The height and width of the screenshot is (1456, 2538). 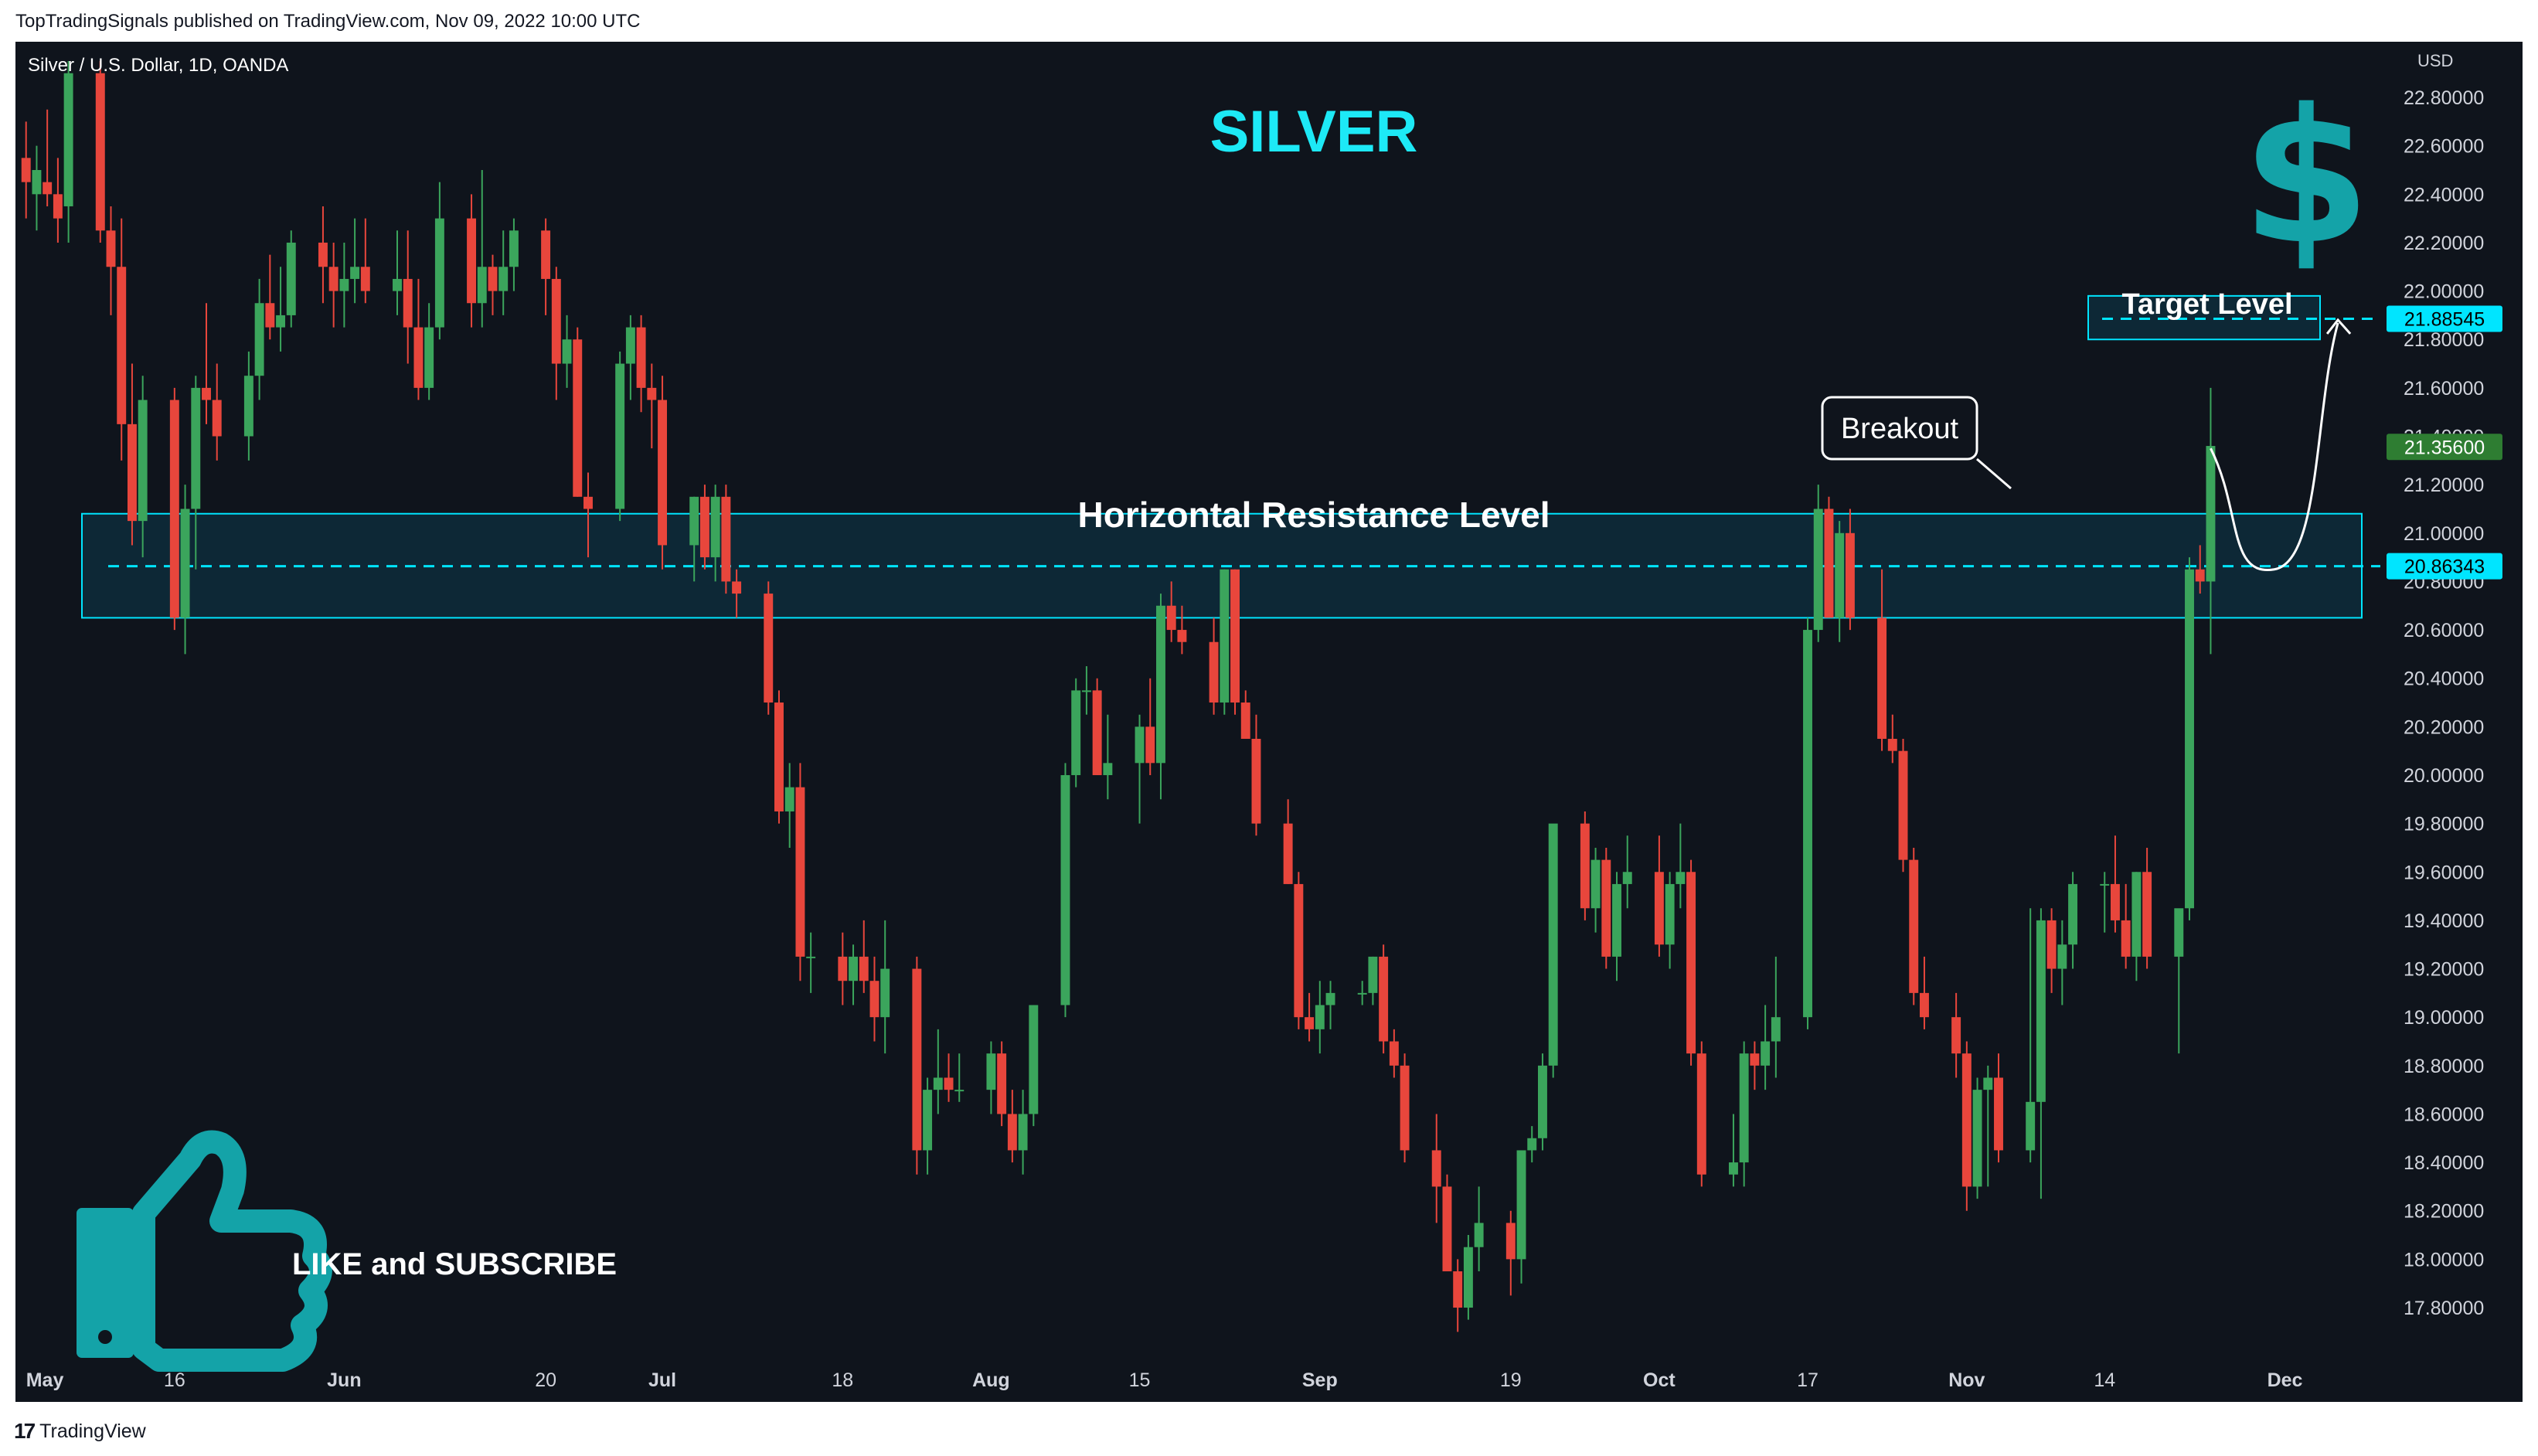 I want to click on y-tick-label: 21.80000, so click(x=2444, y=340).